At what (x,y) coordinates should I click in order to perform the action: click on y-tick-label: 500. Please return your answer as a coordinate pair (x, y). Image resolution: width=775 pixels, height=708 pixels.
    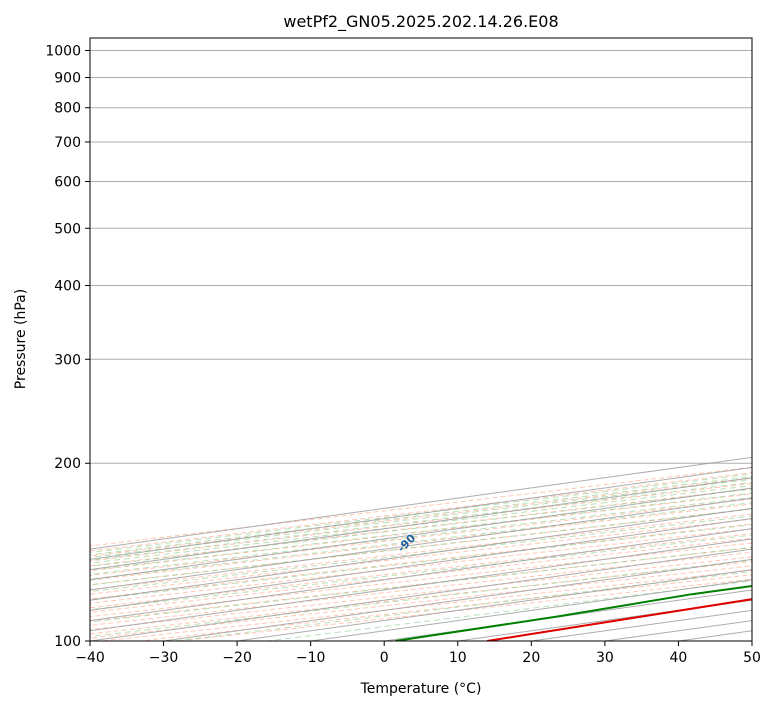
    Looking at the image, I should click on (67, 229).